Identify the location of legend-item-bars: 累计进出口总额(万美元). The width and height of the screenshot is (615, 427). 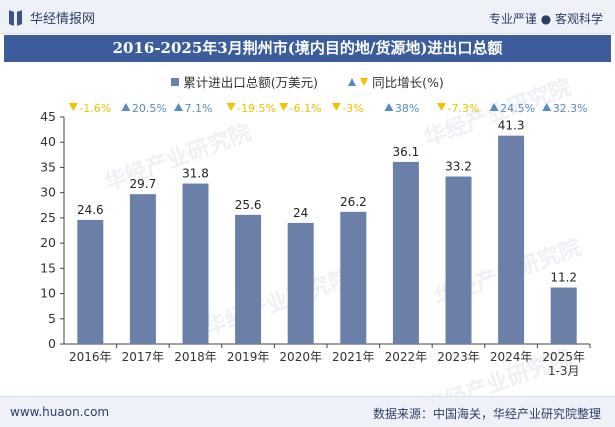
(244, 81).